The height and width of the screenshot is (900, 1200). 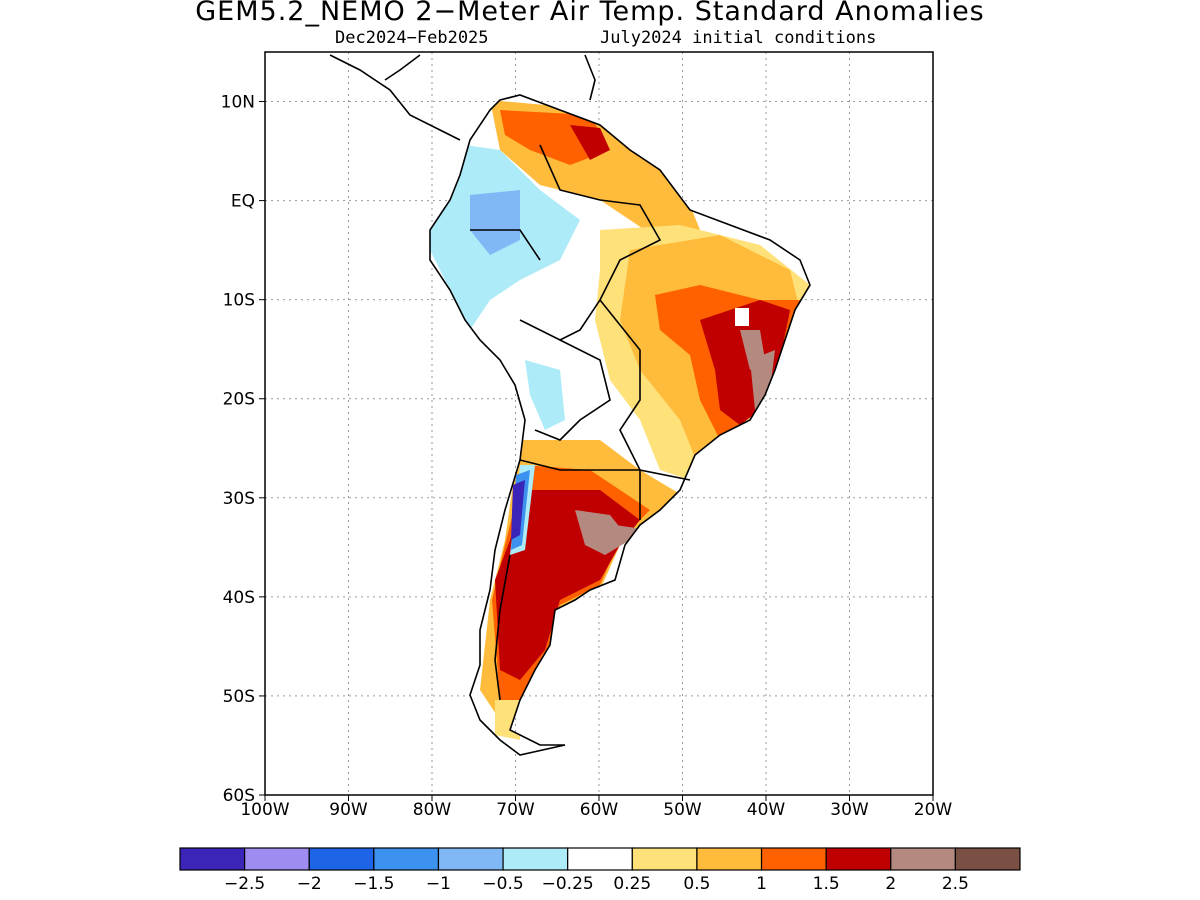 What do you see at coordinates (696, 884) in the screenshot?
I see `legend-label: 0.5` at bounding box center [696, 884].